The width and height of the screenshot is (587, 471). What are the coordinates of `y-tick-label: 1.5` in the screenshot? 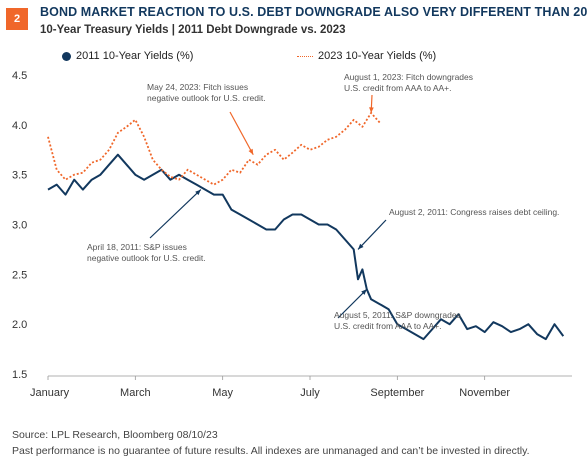 It's located at (19, 375).